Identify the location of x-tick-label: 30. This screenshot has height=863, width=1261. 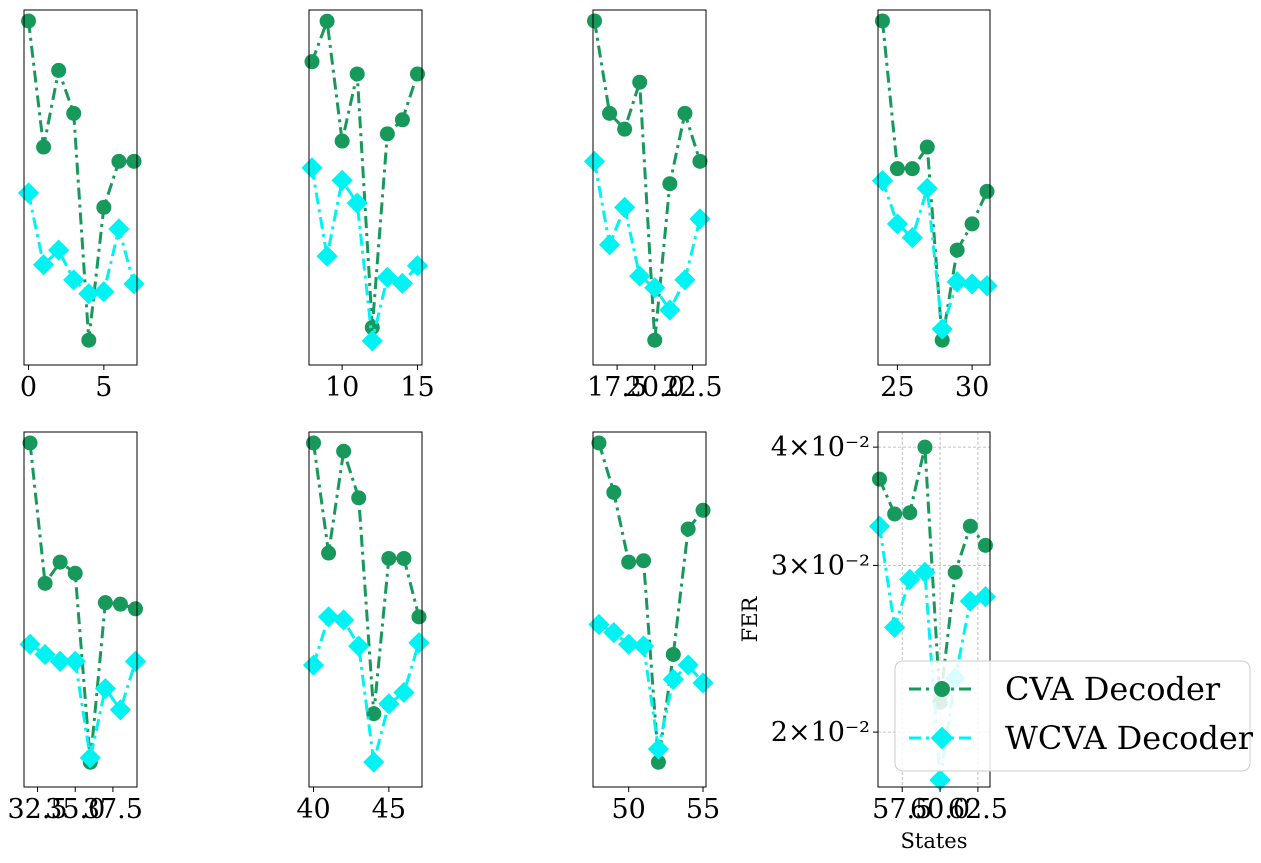
(972, 387).